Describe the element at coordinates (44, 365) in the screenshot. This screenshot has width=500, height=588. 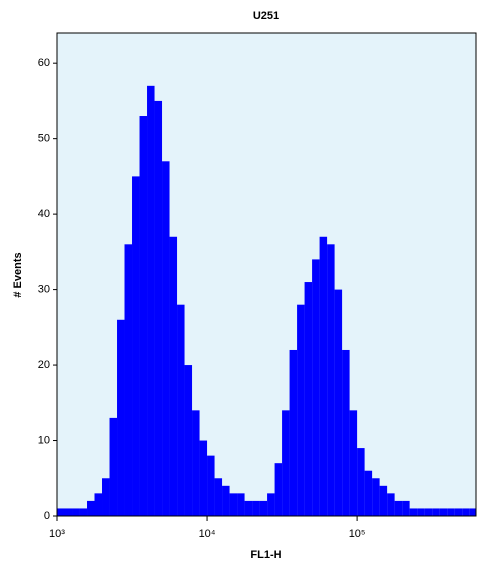
I see `y-tick-label: 20` at that location.